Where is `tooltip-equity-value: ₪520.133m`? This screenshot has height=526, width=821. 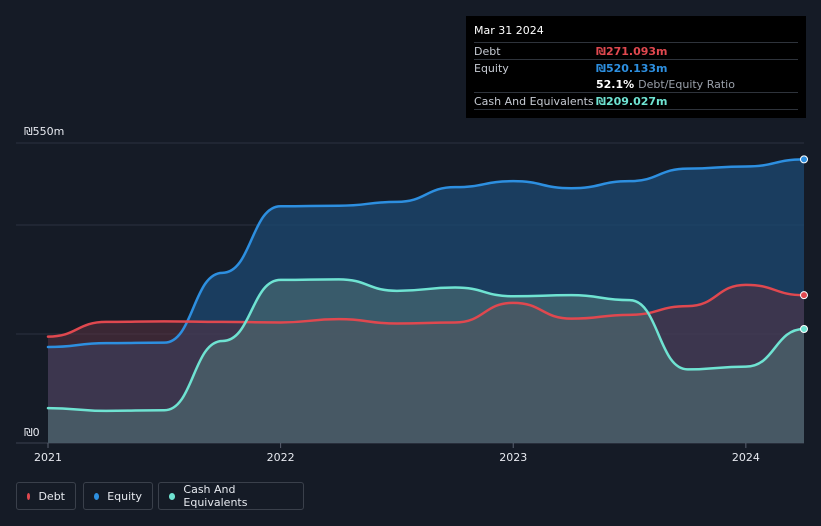
tooltip-equity-value: ₪520.133m is located at coordinates (632, 68).